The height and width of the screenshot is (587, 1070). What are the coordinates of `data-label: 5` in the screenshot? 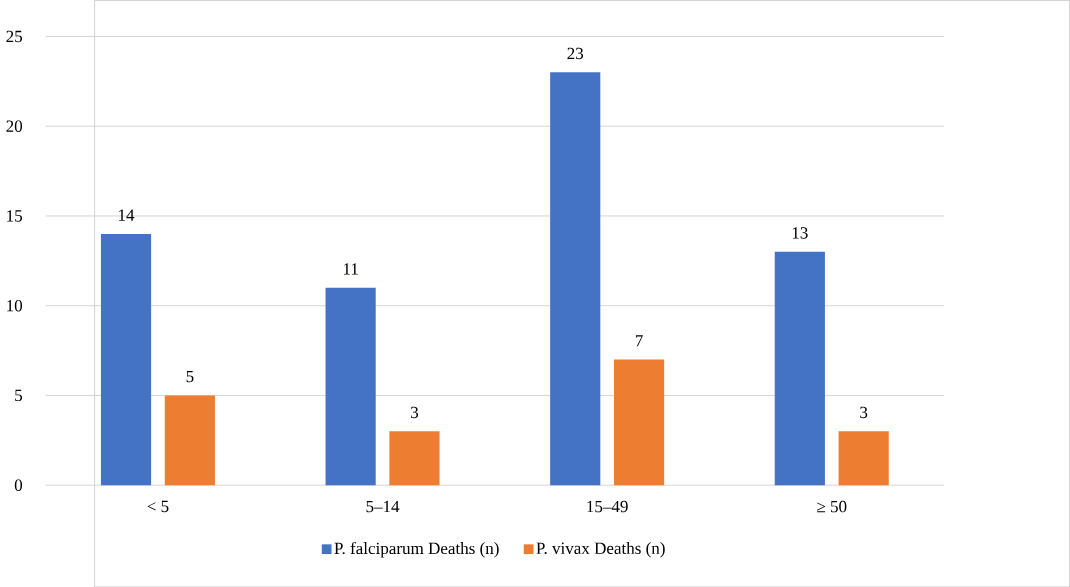 It's located at (190, 376).